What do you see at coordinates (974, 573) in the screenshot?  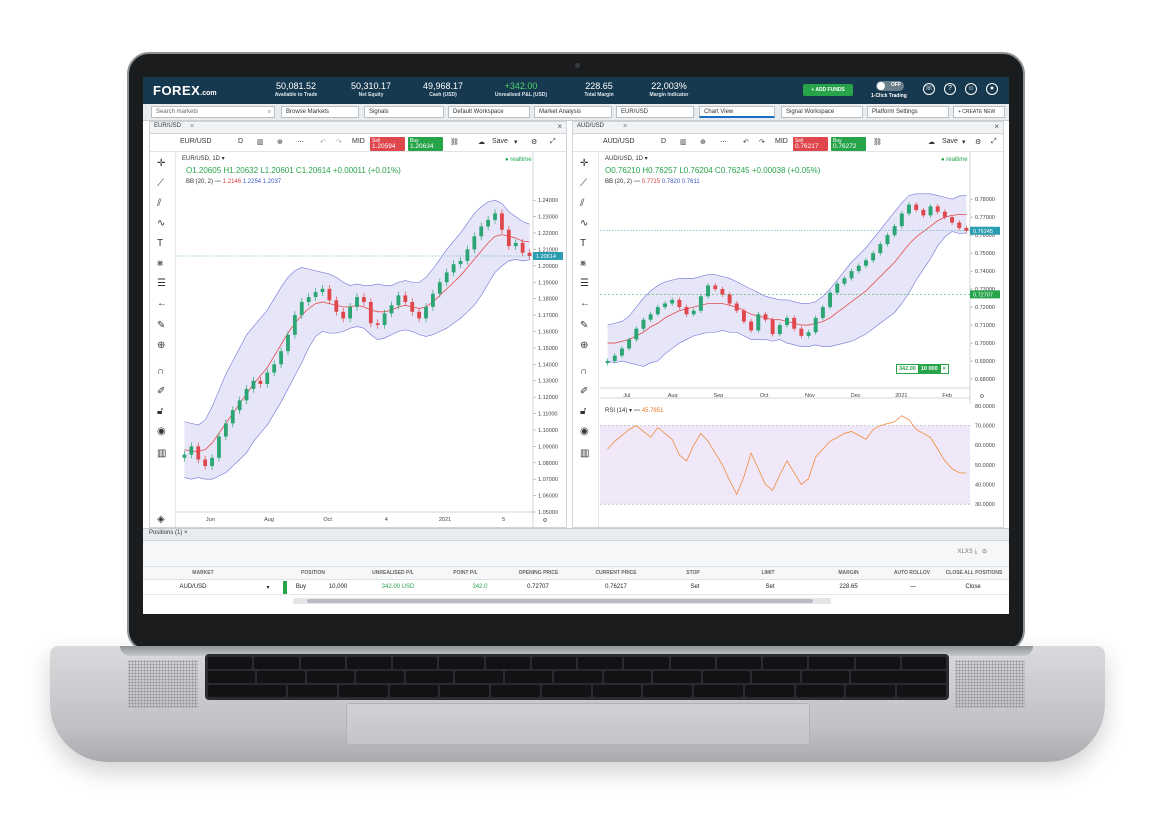 I see `close-all-positions-button: CLOSE ALL POSITIONS` at bounding box center [974, 573].